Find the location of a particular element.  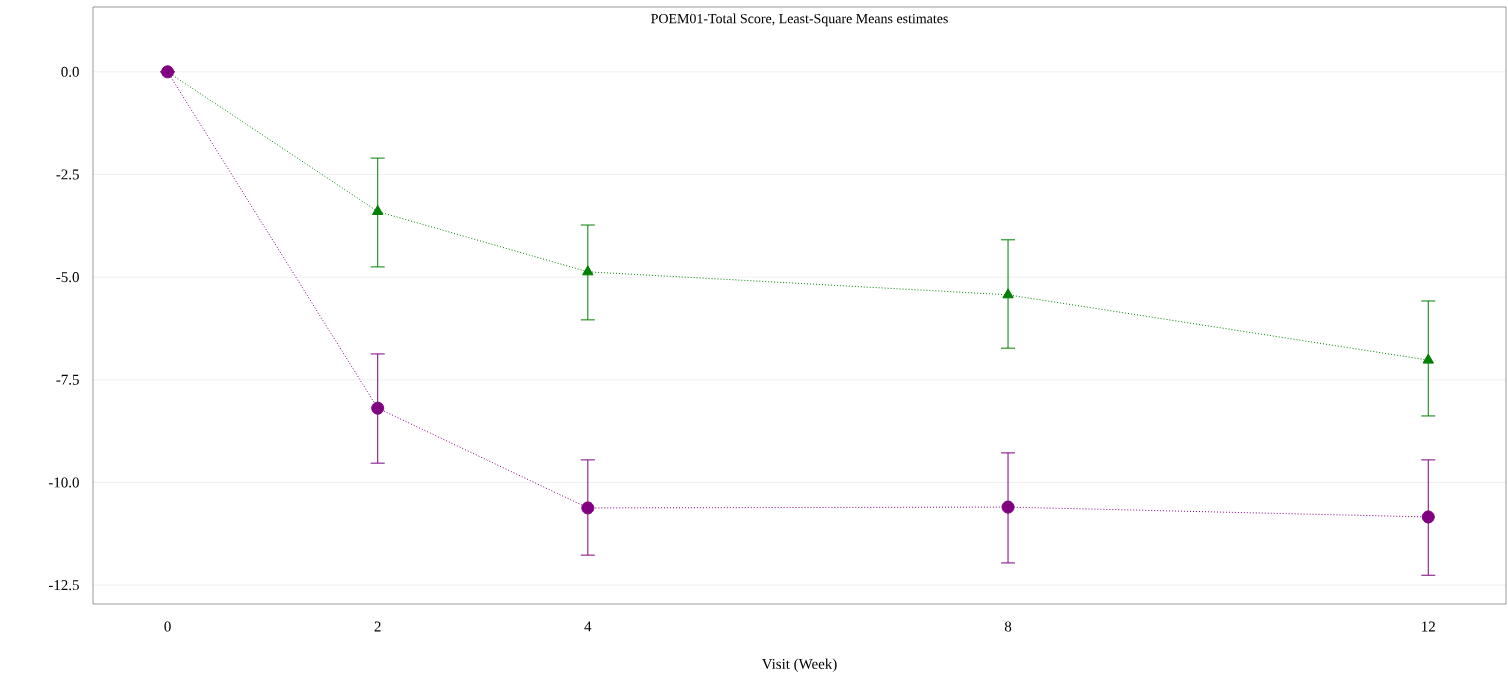

y-tick-label: 0.0 is located at coordinates (70, 71).